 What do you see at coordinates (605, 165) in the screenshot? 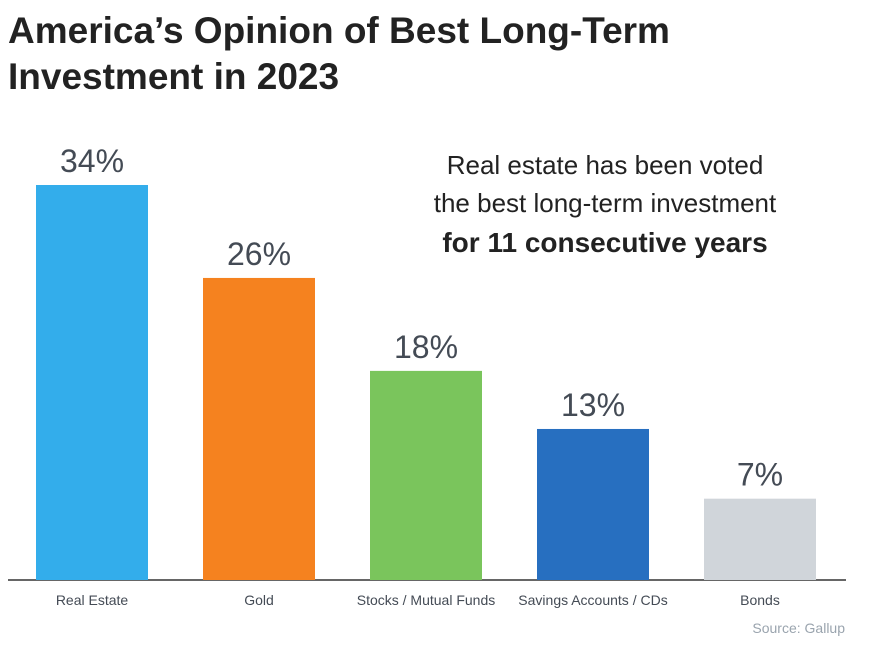
I see `callout-line-1: Real estate has been voted` at bounding box center [605, 165].